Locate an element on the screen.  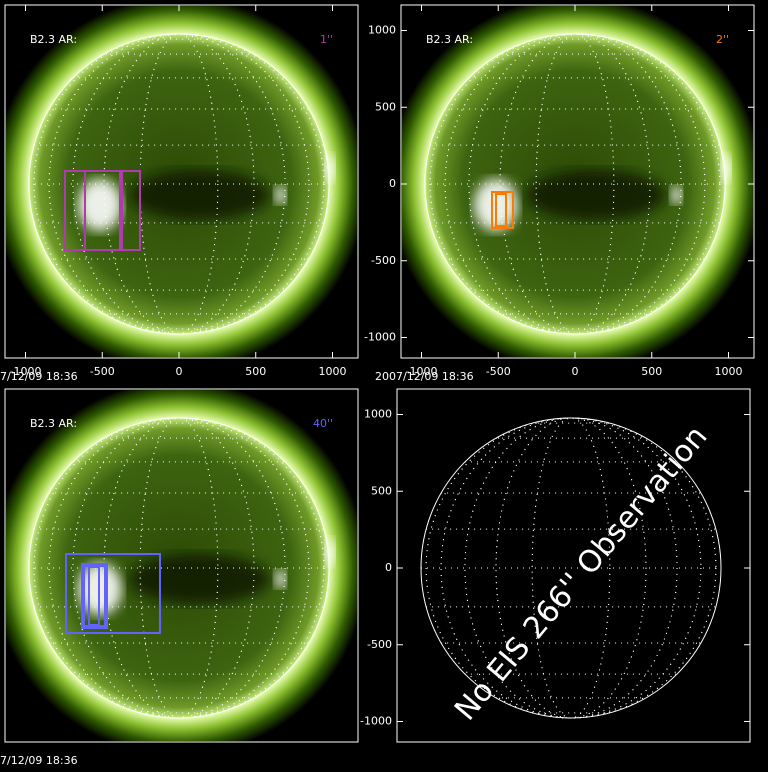
date: 2007/12/09 18:36 is located at coordinates (424, 376).